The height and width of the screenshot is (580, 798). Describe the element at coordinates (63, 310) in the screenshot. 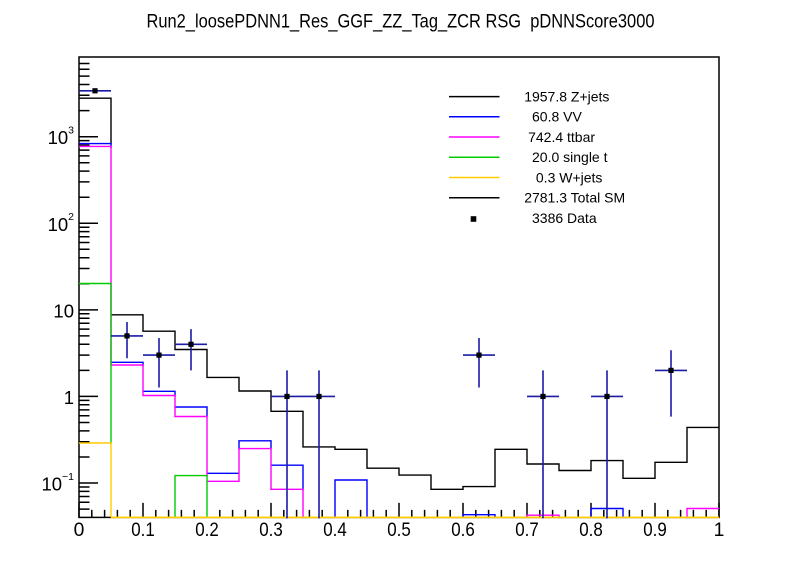

I see `svg-text: 10` at that location.